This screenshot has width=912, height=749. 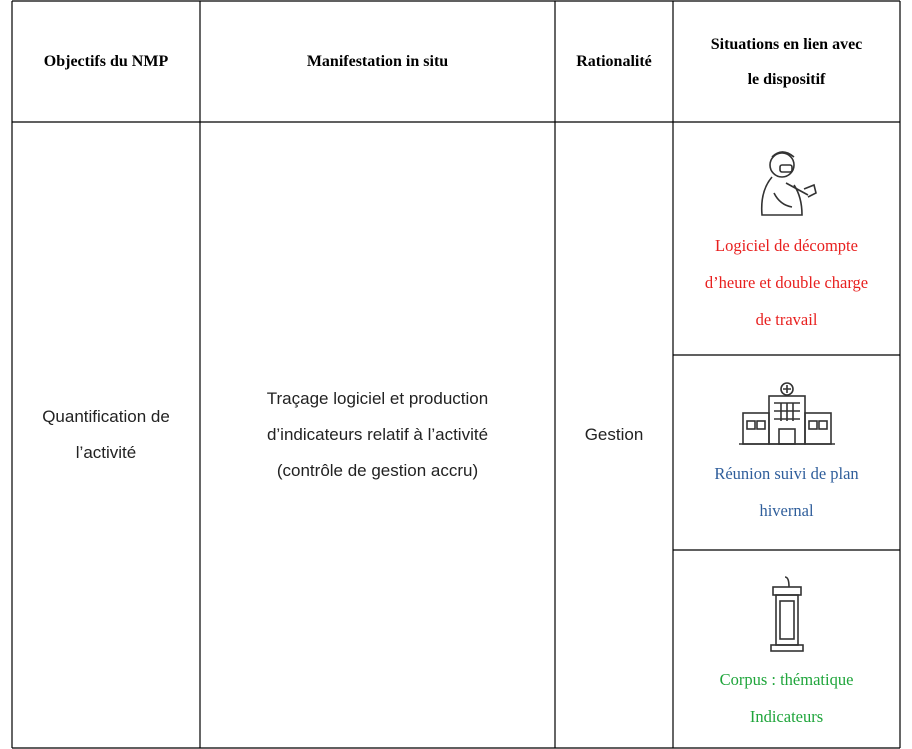 I want to click on header-text: Objectifs du NMP, so click(x=106, y=61).